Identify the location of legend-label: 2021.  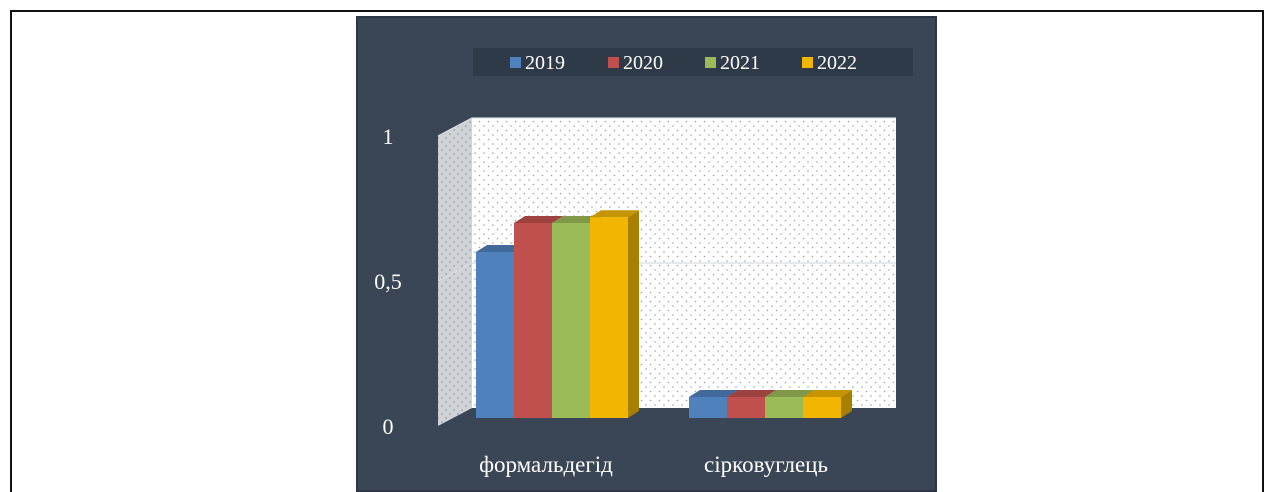
(740, 63).